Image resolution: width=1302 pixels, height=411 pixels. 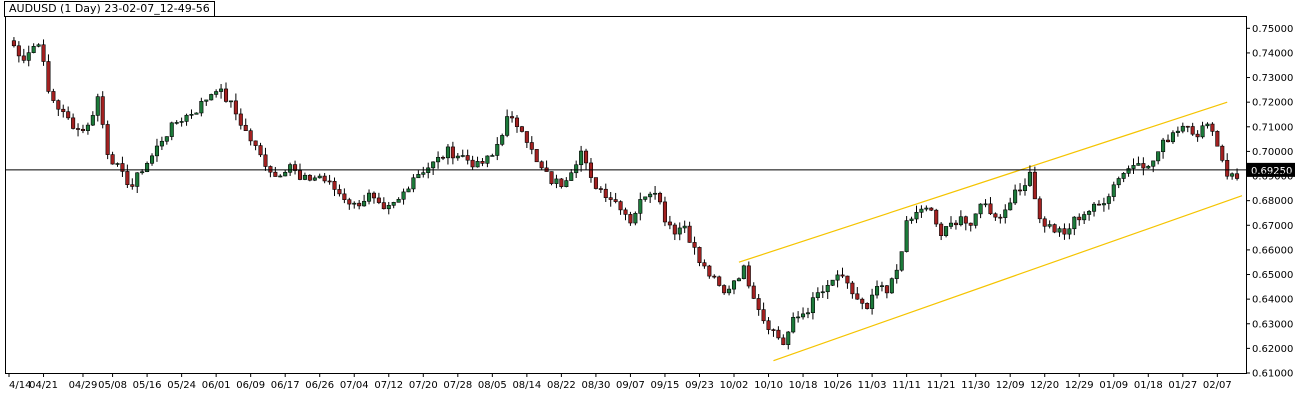 I want to click on horizontal-price-line: 0.69250, so click(x=650, y=169).